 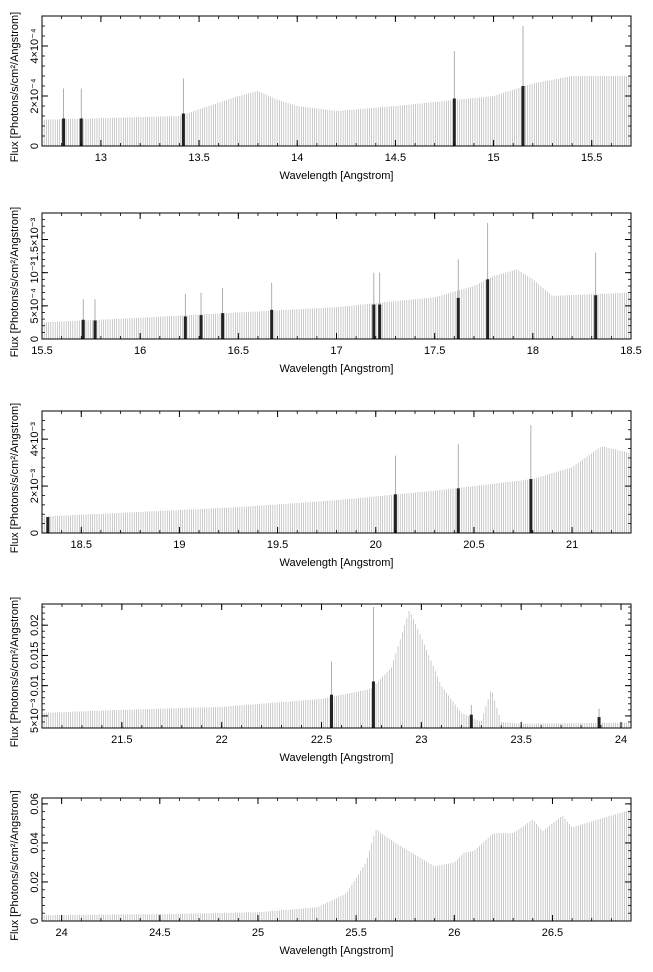 What do you see at coordinates (35, 239) in the screenshot?
I see `y-tick-label: 1.5×10⁻³` at bounding box center [35, 239].